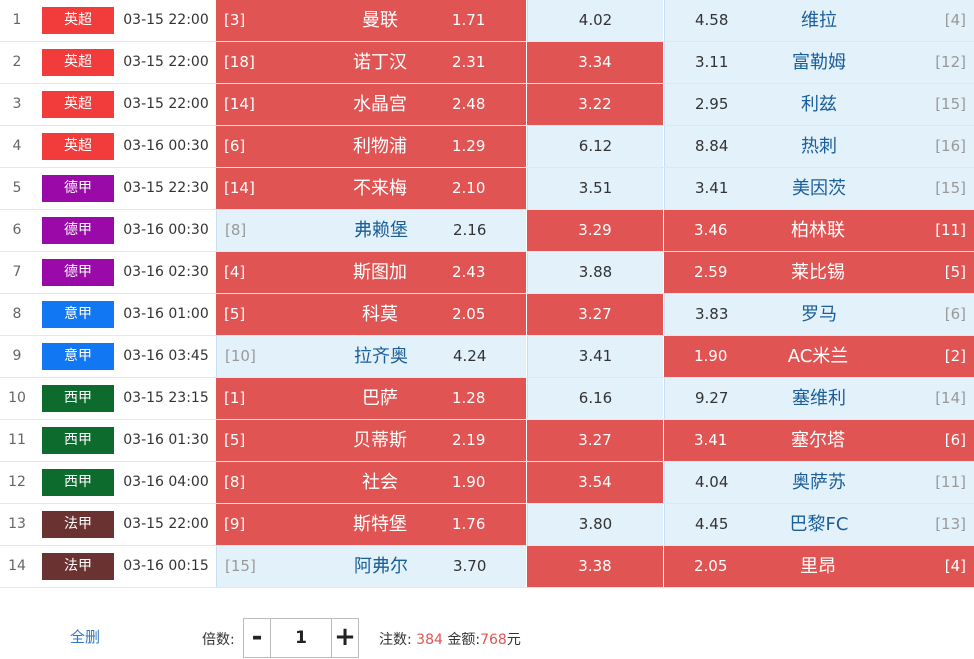 The width and height of the screenshot is (974, 659). Describe the element at coordinates (166, 566) in the screenshot. I see `match-time: 03-16 00:15` at that location.